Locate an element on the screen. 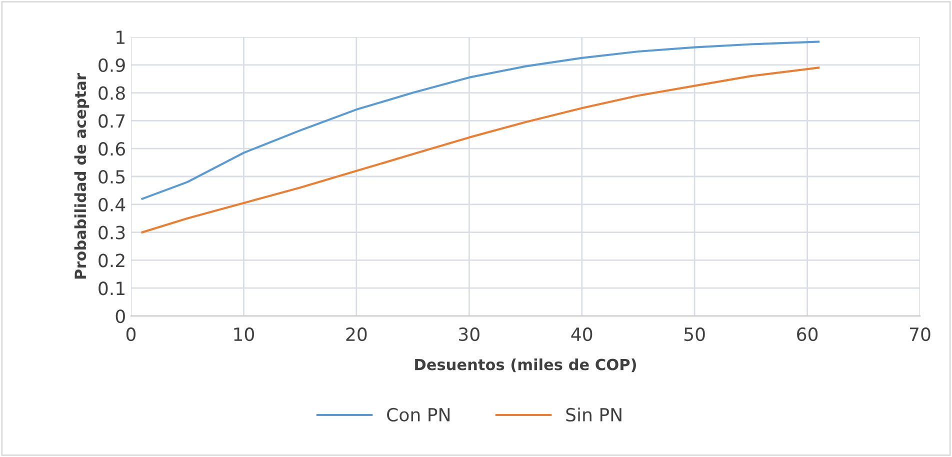 This screenshot has height=457, width=952. x-axis-title: Desuentos (miles de COP) is located at coordinates (525, 365).